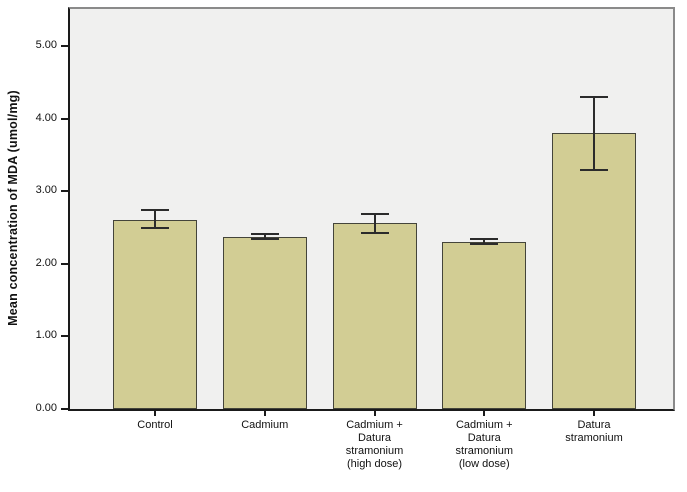  What do you see at coordinates (484, 444) in the screenshot?
I see `x-category-label: Cadmium + Datura stramonium (low dose)` at bounding box center [484, 444].